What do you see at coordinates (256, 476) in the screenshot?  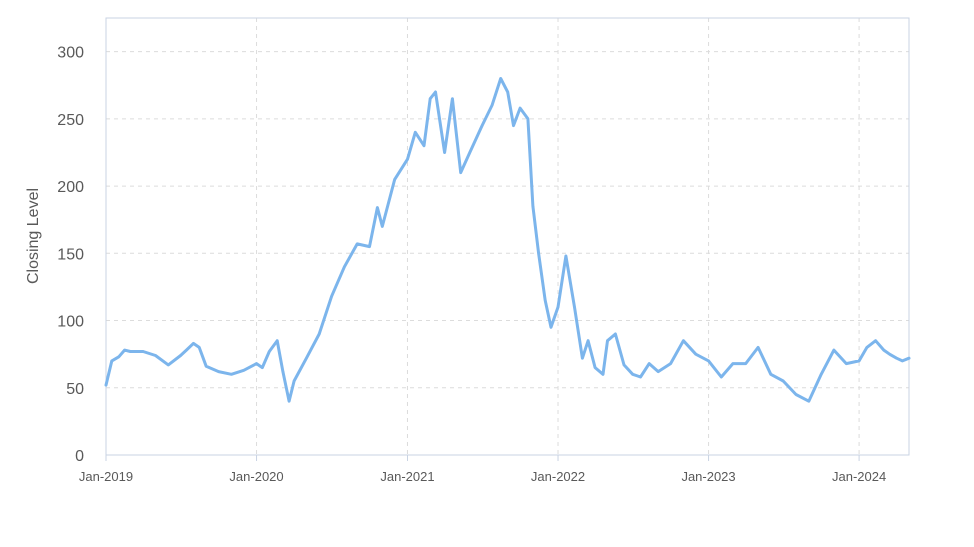 I see `x-tick-label: Jan-2020` at bounding box center [256, 476].